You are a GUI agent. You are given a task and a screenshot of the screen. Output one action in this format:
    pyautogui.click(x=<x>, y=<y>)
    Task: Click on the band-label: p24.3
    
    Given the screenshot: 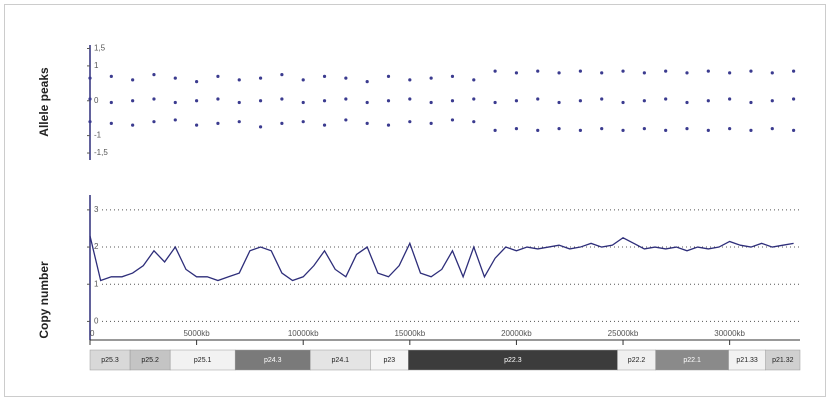 What is the action you would take?
    pyautogui.click(x=273, y=360)
    